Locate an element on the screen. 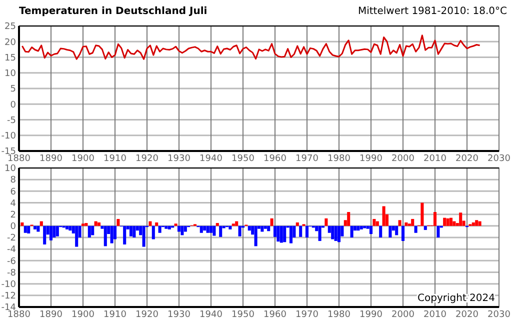 This screenshot has height=320, width=512. x-tick-label: 1990 is located at coordinates (371, 315).